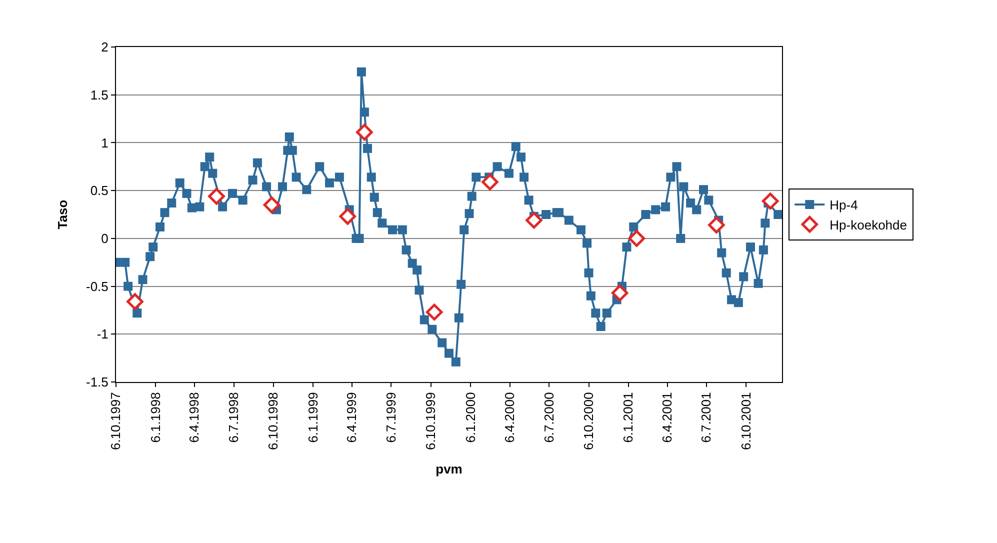 The height and width of the screenshot is (543, 997). I want to click on x-tick-label: 6.7.2000, so click(548, 417).